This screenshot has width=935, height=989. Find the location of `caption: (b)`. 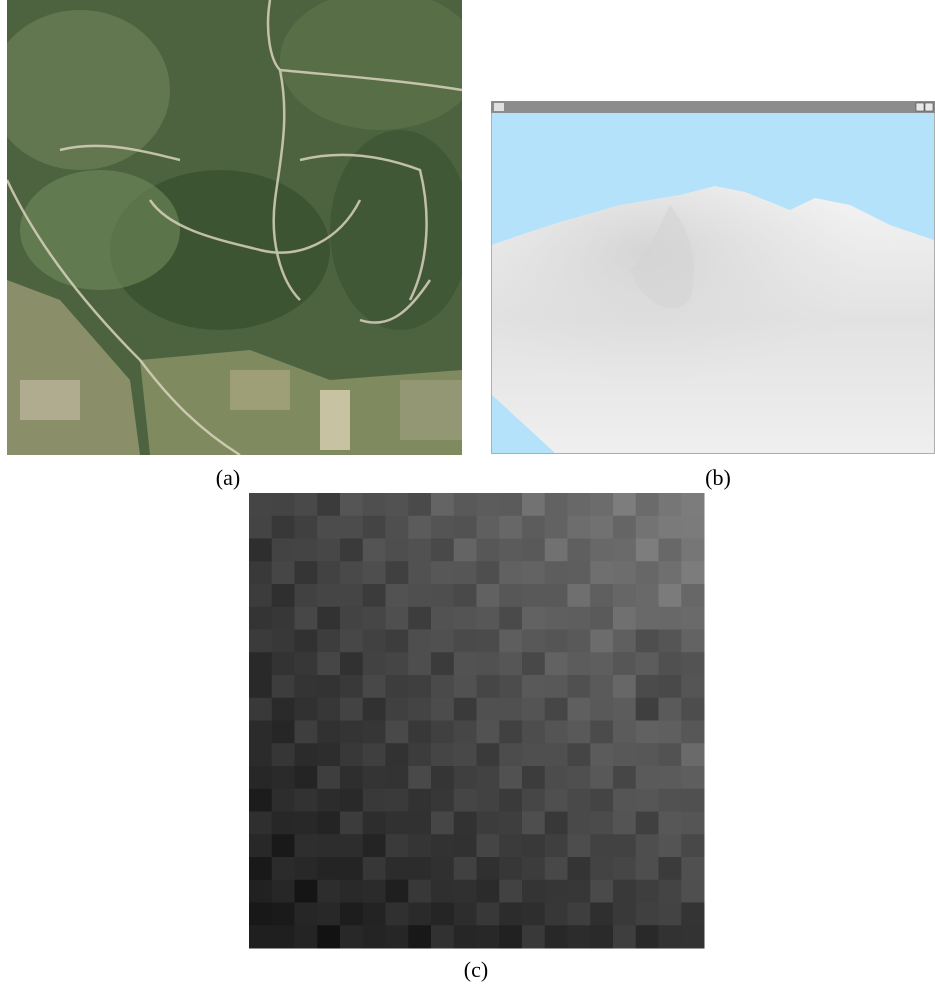

caption: (b) is located at coordinates (718, 477).